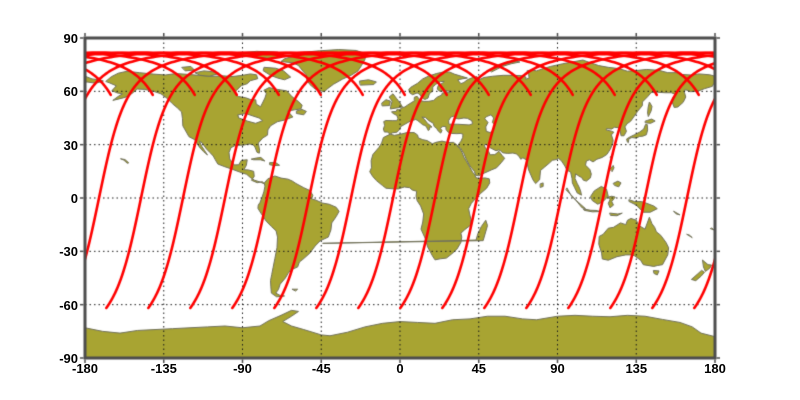  I want to click on x-tick-label: 135, so click(636, 368).